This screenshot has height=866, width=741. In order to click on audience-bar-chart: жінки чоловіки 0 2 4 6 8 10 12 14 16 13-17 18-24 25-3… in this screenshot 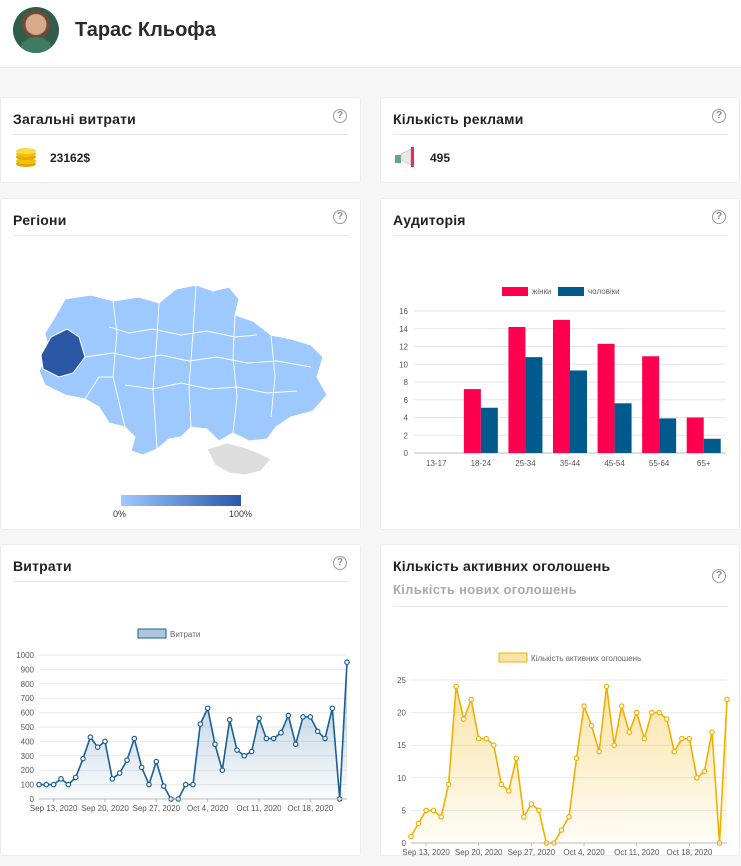, I will do `click(561, 381)`.